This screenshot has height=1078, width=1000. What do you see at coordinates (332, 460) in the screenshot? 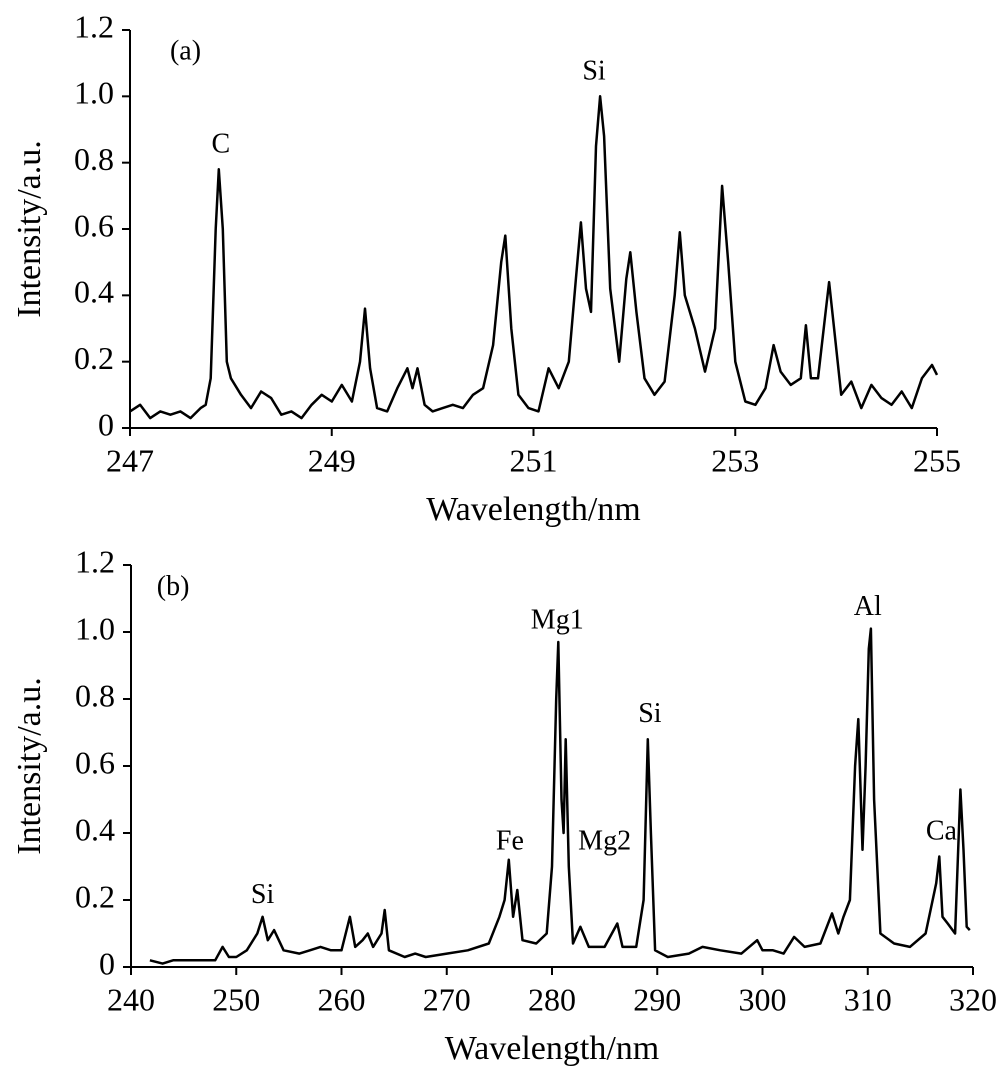
I see `x-tick-label: 249` at bounding box center [332, 460].